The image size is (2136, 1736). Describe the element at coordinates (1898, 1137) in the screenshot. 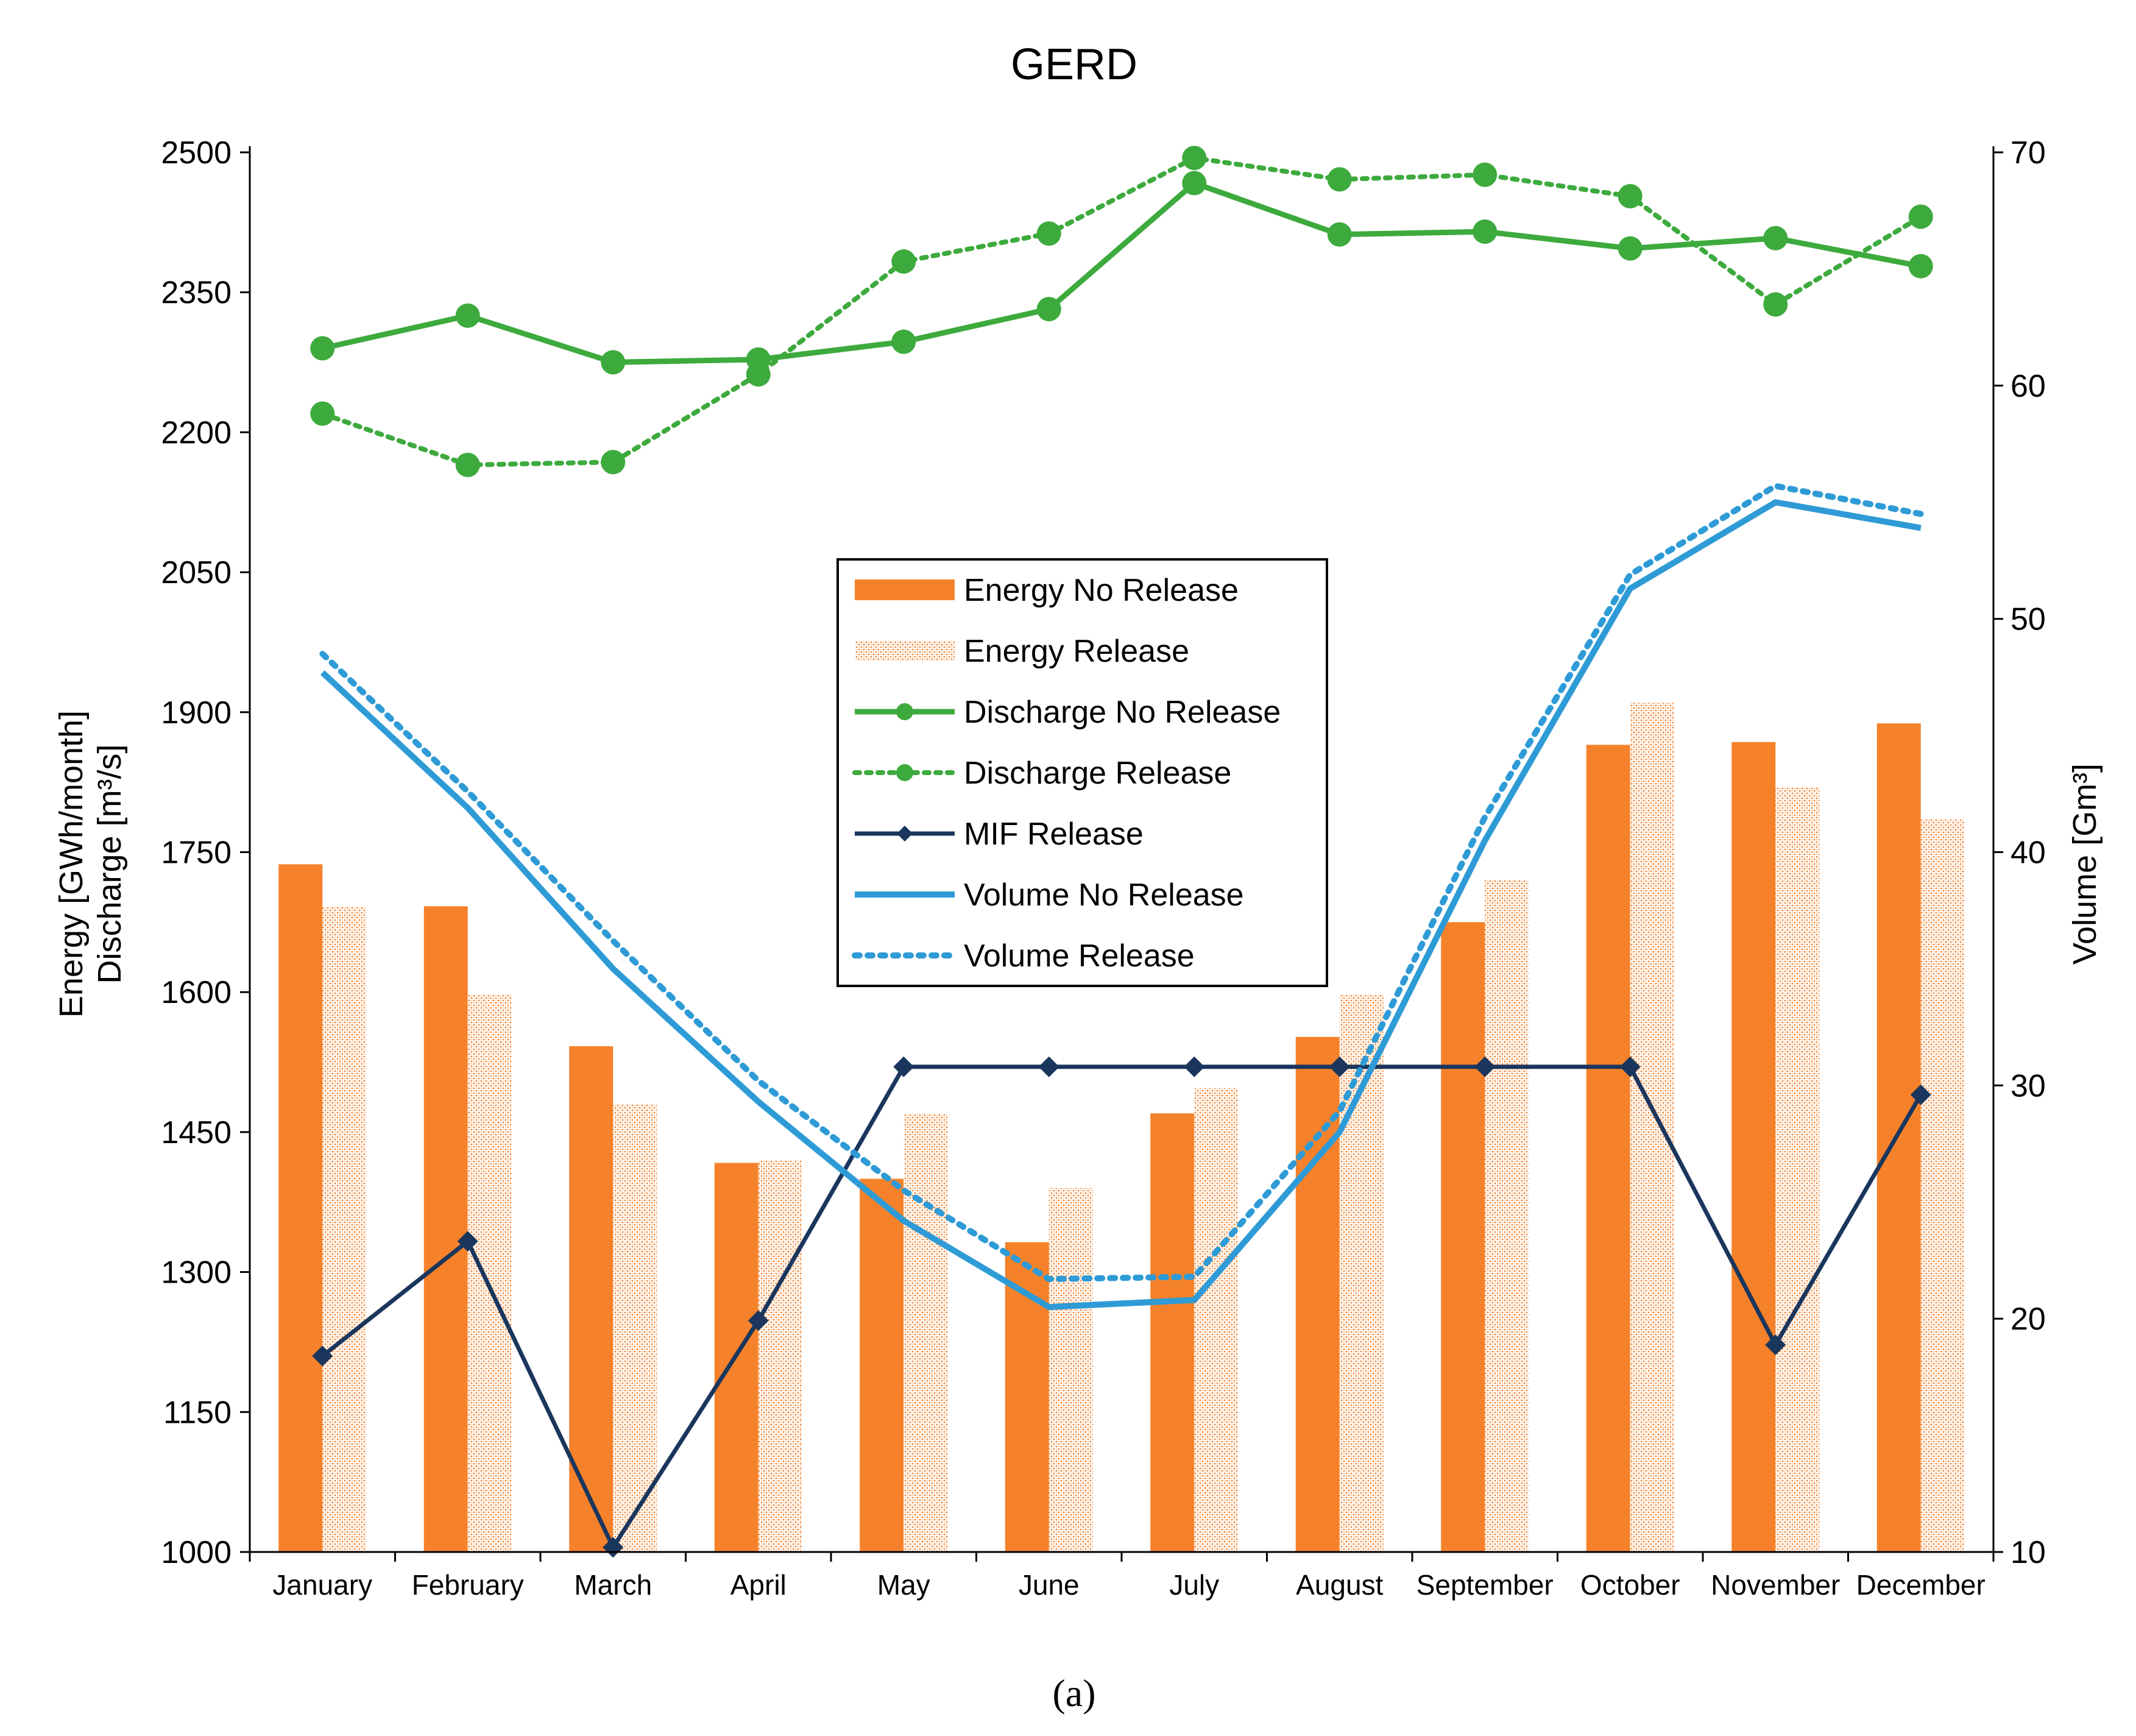

I see `bar-energy-no-release-december` at that location.